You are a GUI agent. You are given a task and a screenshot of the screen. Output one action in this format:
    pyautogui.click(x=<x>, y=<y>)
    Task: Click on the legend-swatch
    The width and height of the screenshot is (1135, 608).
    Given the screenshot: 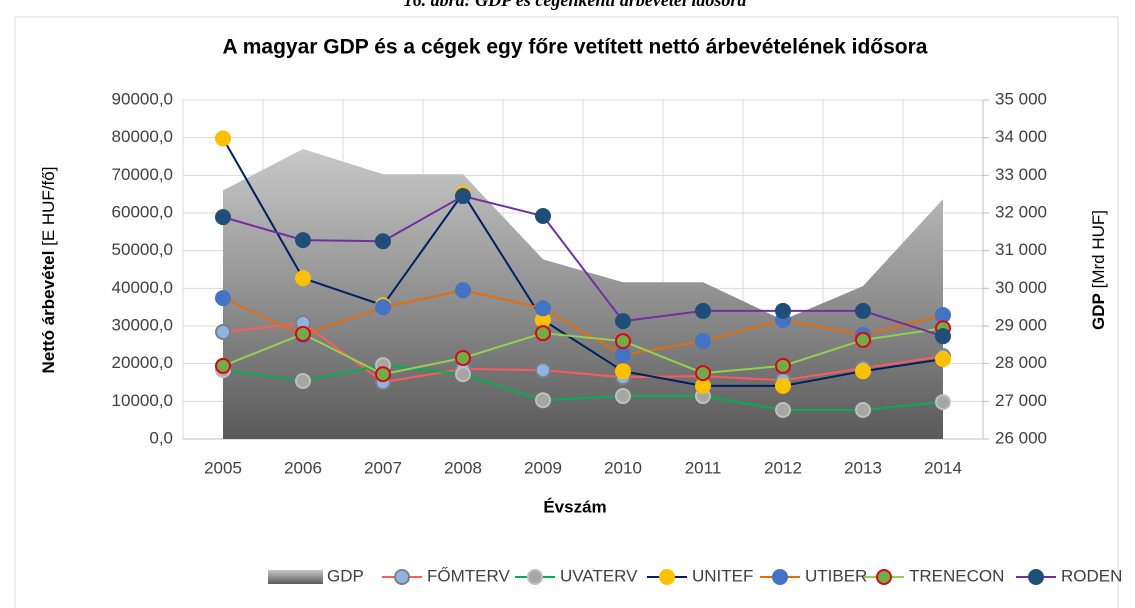 What is the action you would take?
    pyautogui.click(x=295, y=577)
    